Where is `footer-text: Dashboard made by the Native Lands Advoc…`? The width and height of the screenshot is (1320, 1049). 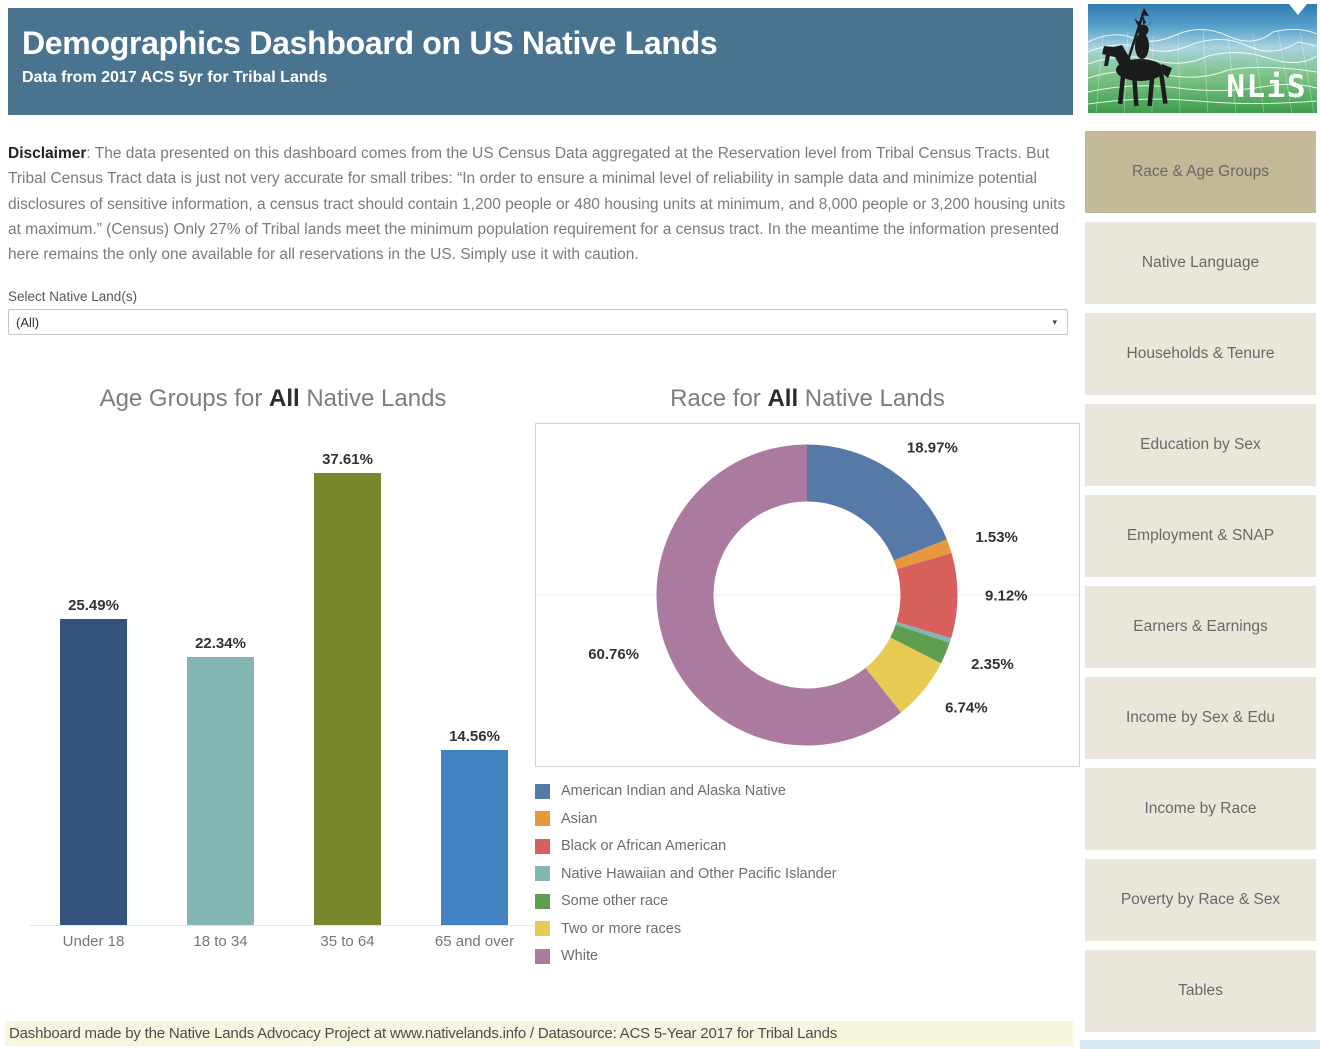 footer-text: Dashboard made by the Native Lands Advoc… is located at coordinates (423, 1033).